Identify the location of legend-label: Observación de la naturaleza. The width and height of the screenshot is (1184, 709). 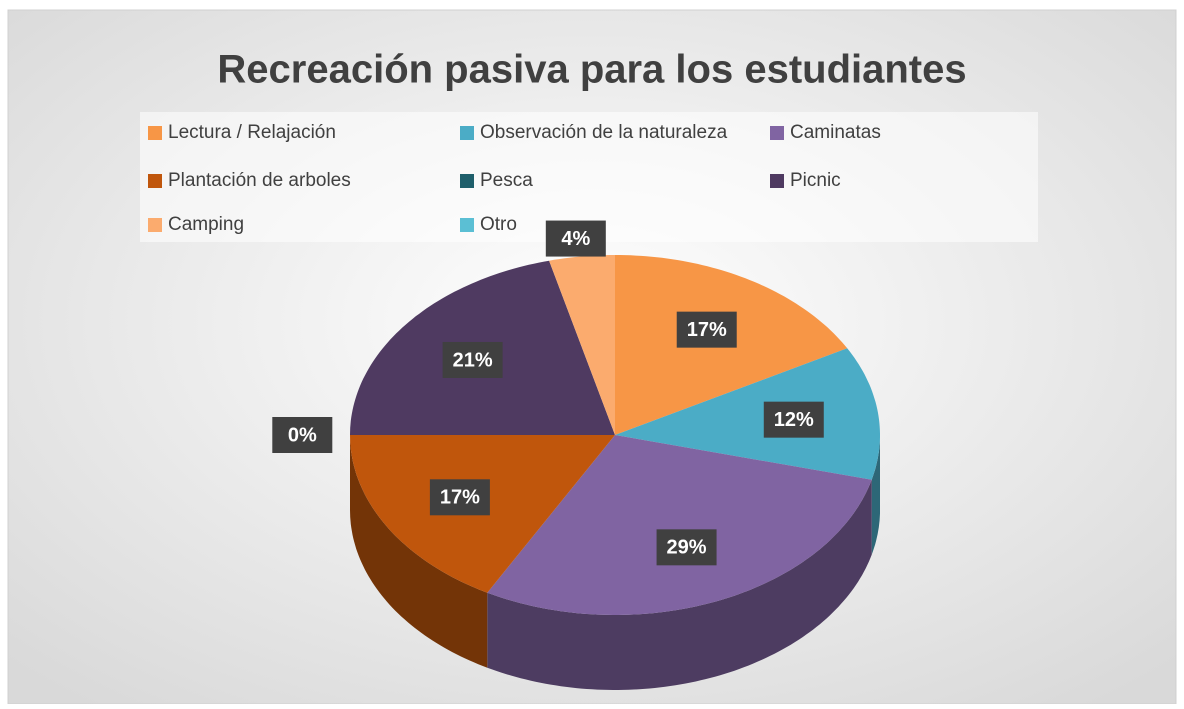
(604, 132).